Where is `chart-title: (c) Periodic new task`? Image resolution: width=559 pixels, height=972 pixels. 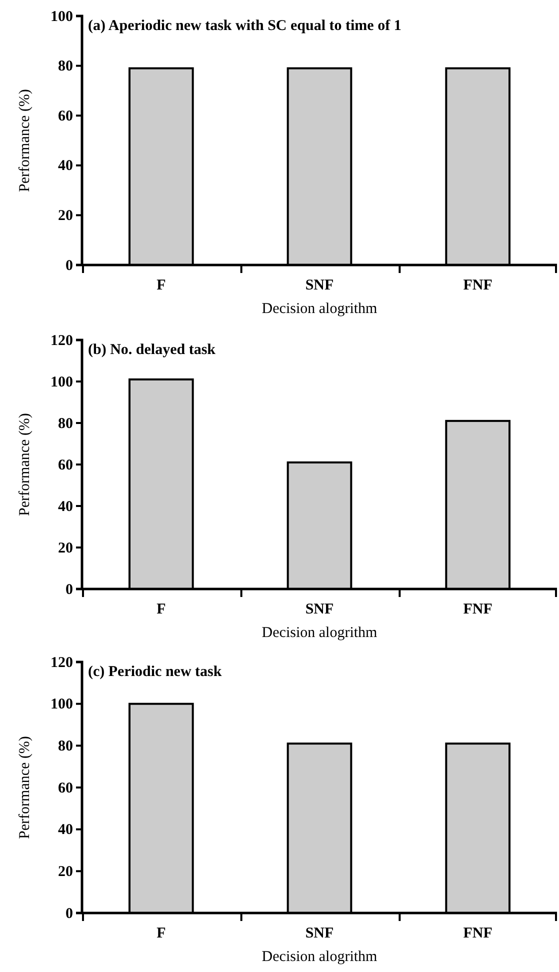
chart-title: (c) Periodic new task is located at coordinates (155, 672).